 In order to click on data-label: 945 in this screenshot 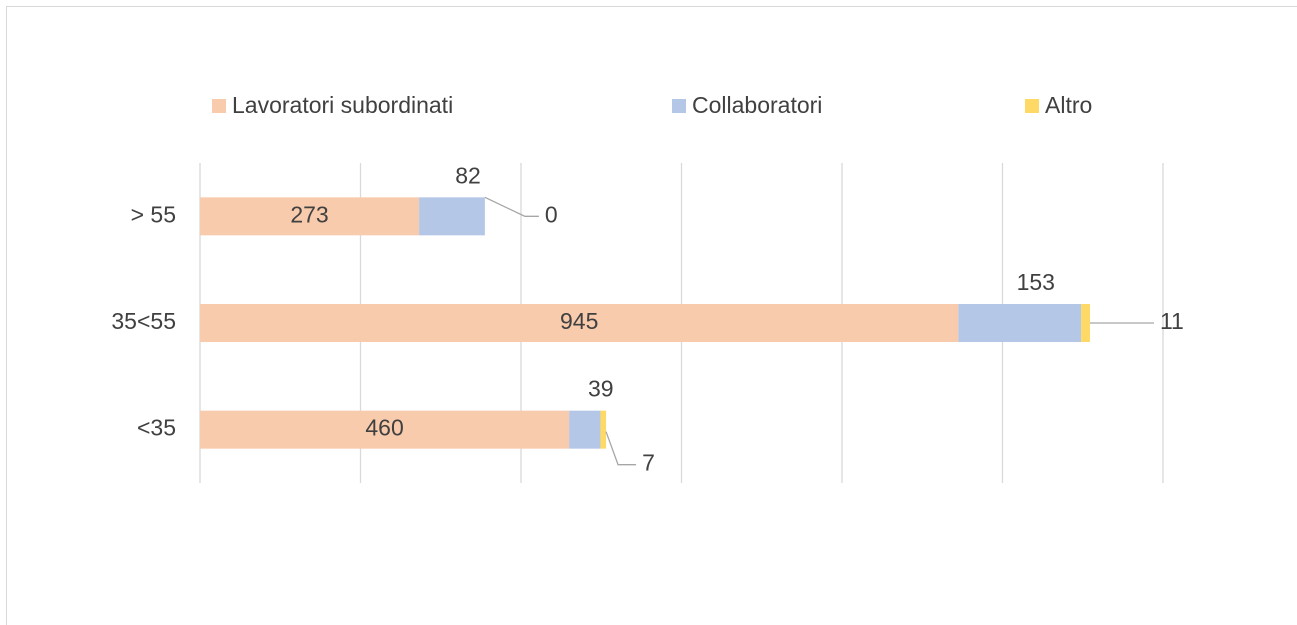, I will do `click(579, 321)`.